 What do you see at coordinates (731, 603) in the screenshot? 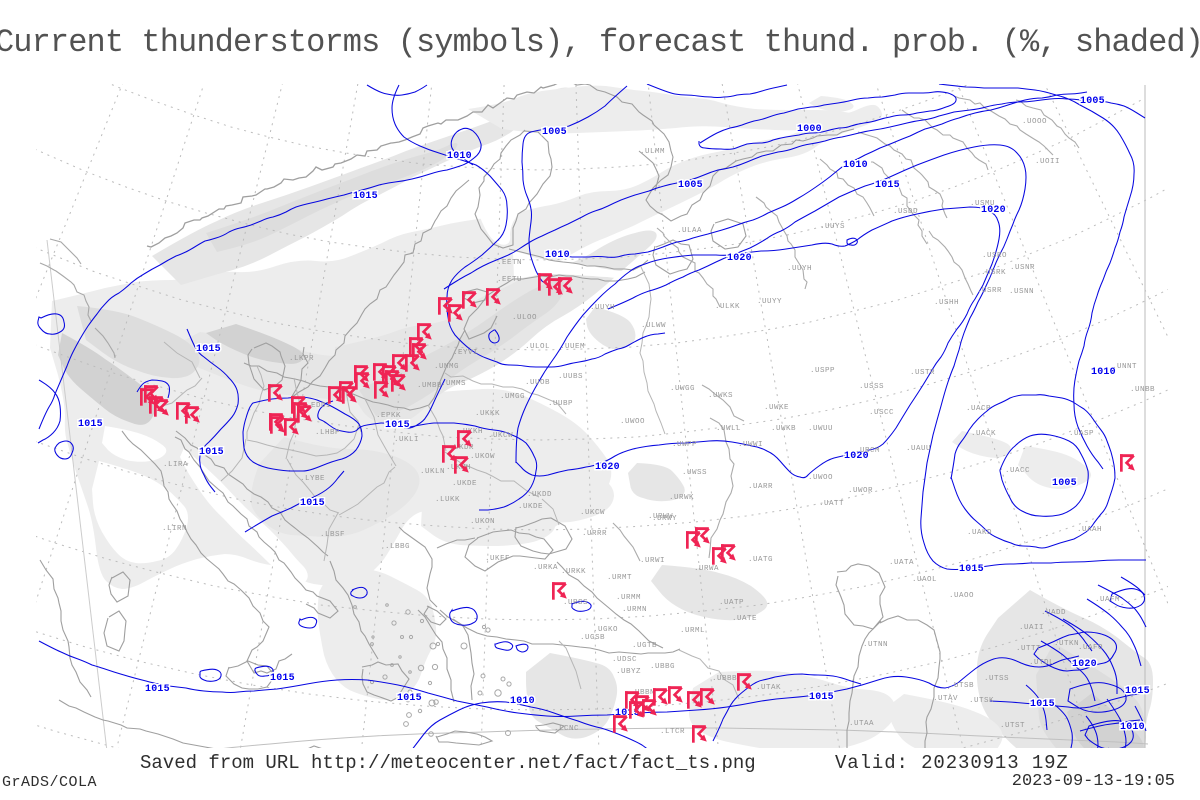
I see `svg-text: .UATP` at bounding box center [731, 603].